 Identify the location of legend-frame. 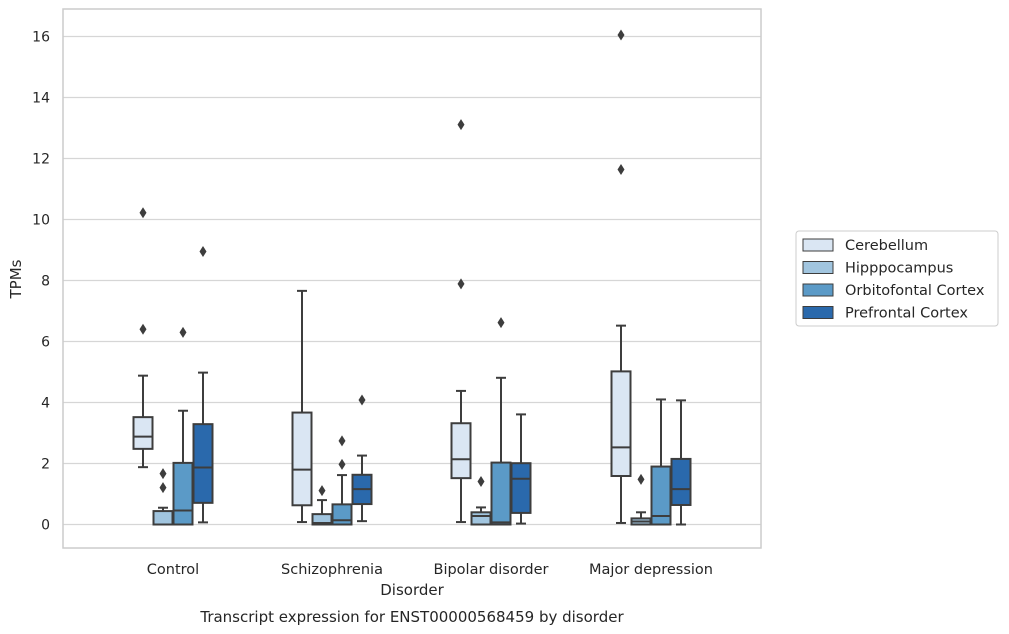
(897, 278).